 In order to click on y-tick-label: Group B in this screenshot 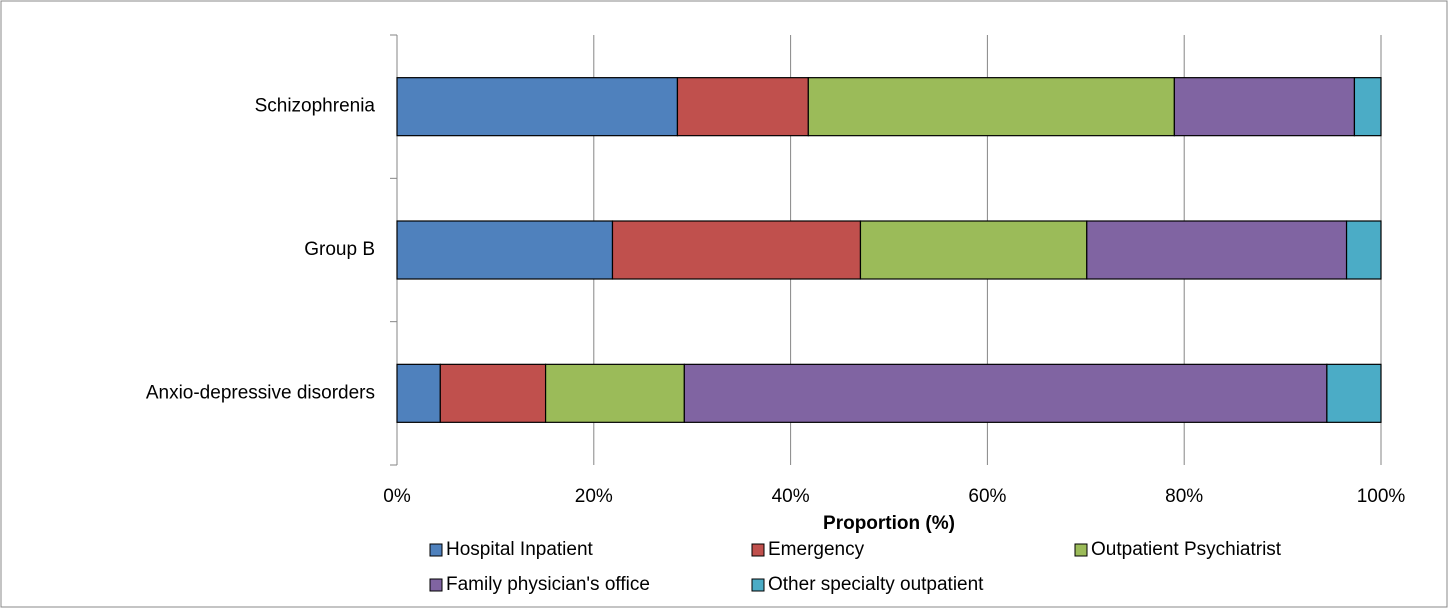, I will do `click(339, 249)`.